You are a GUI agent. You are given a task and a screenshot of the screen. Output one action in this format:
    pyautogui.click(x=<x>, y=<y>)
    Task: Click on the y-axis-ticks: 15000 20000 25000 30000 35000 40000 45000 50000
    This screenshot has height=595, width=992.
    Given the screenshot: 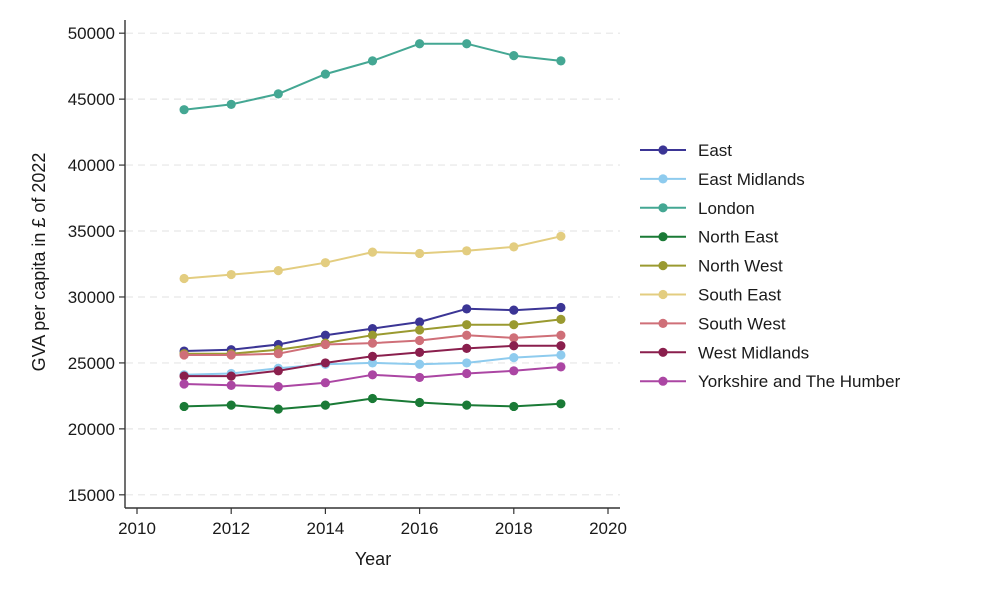 What is the action you would take?
    pyautogui.click(x=96, y=264)
    